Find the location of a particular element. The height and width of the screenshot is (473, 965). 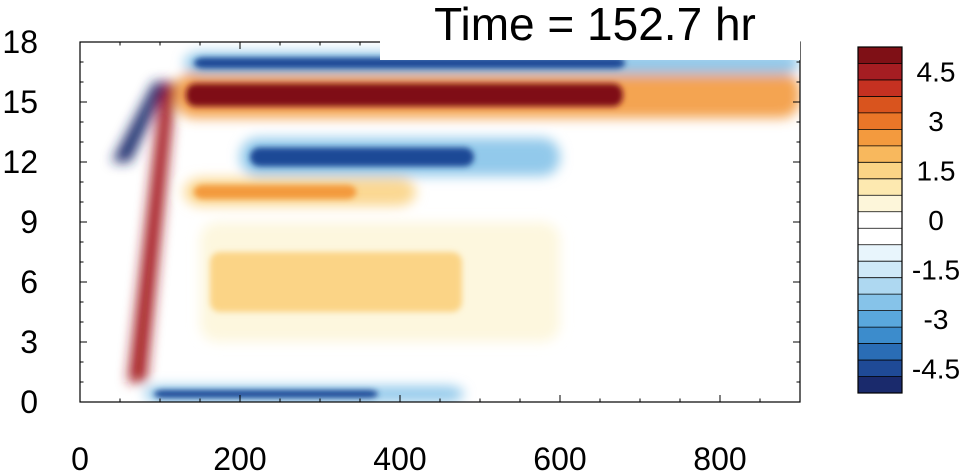

colorbar is located at coordinates (880, 220).